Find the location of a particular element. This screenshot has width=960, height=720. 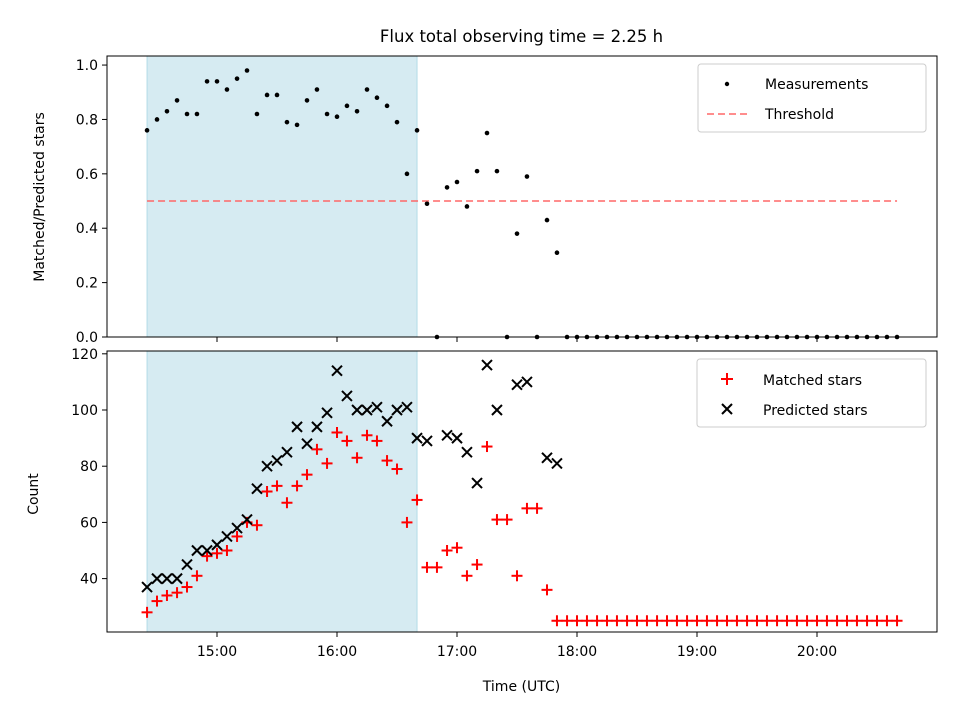

legend-matched-marker is located at coordinates (727, 379).